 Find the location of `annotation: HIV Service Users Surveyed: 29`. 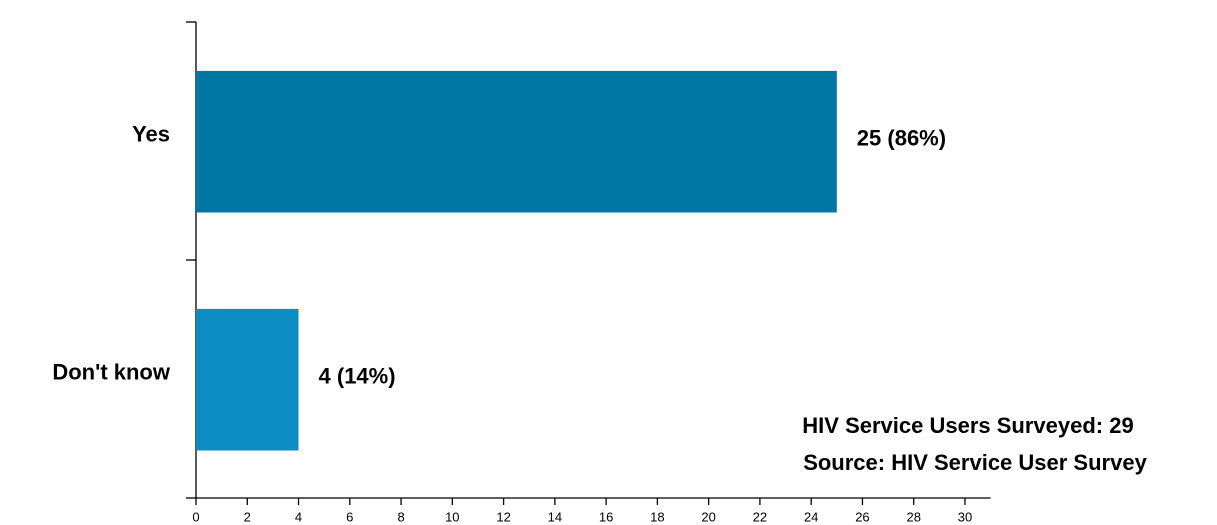

annotation: HIV Service Users Surveyed: 29 is located at coordinates (967, 425).